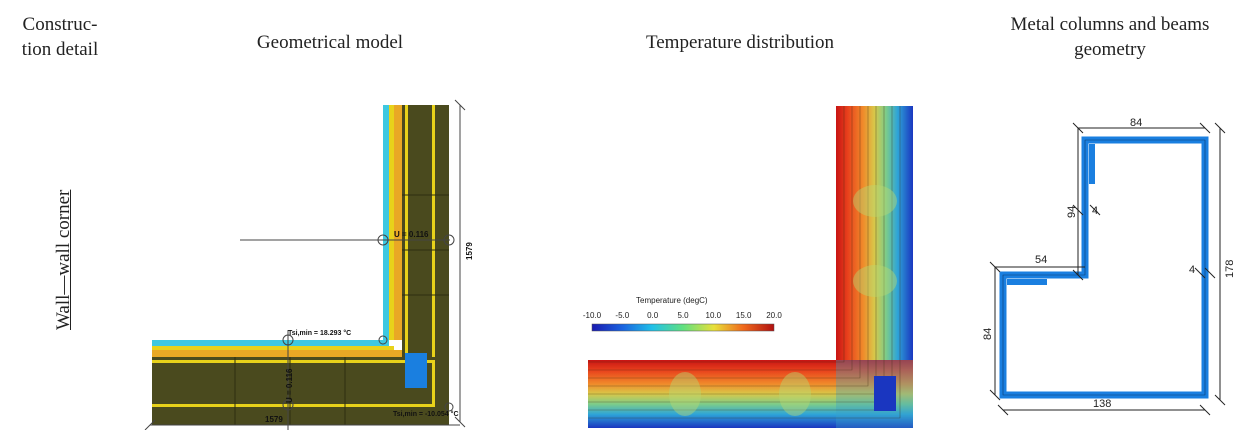 The height and width of the screenshot is (430, 1253). Describe the element at coordinates (469, 251) in the screenshot. I see `geo-dim-right: 1579` at that location.